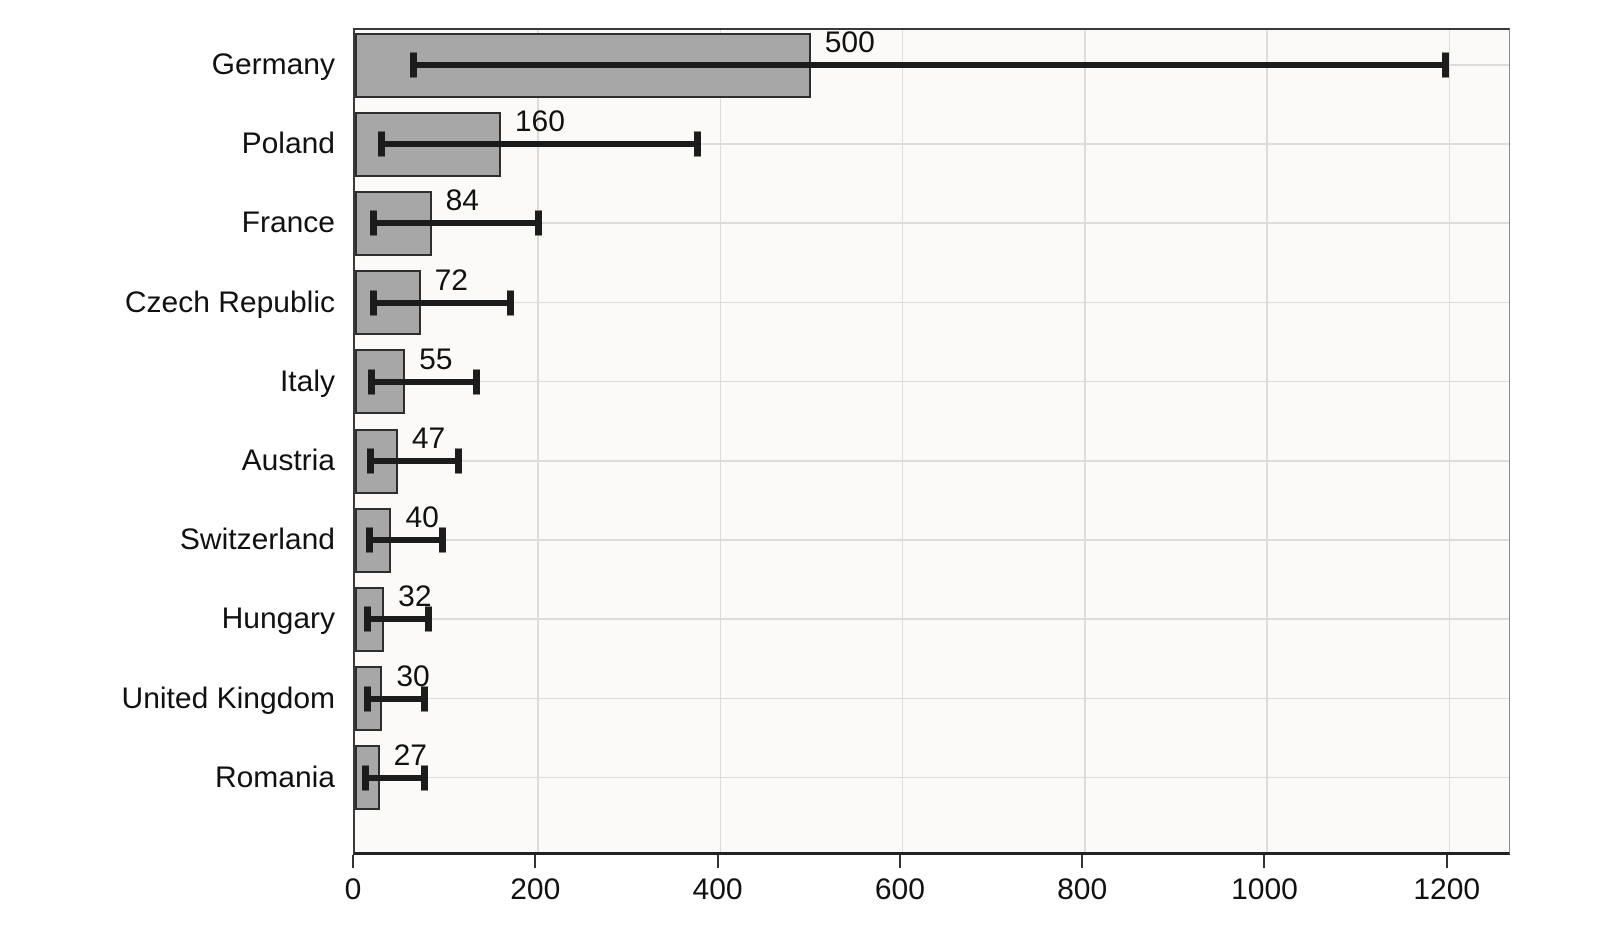 The image size is (1613, 941). I want to click on x-axis: 0 200 400 600 800 1000 1200, so click(927, 895).